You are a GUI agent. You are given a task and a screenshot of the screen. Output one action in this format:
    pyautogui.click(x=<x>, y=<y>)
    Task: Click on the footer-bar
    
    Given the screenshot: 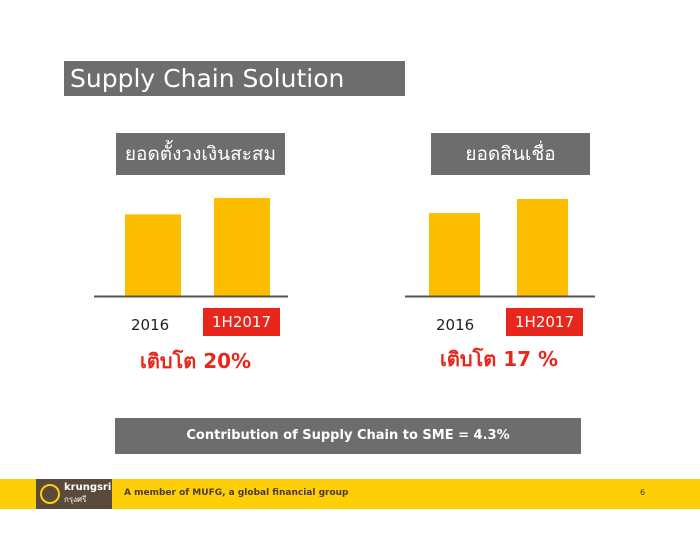 What is the action you would take?
    pyautogui.click(x=350, y=494)
    